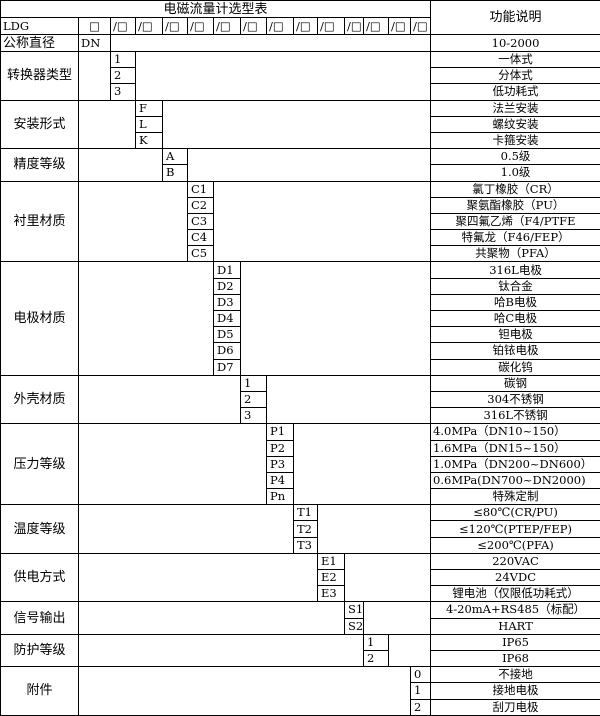  I want to click on model-prefix: LDG, so click(39, 26).